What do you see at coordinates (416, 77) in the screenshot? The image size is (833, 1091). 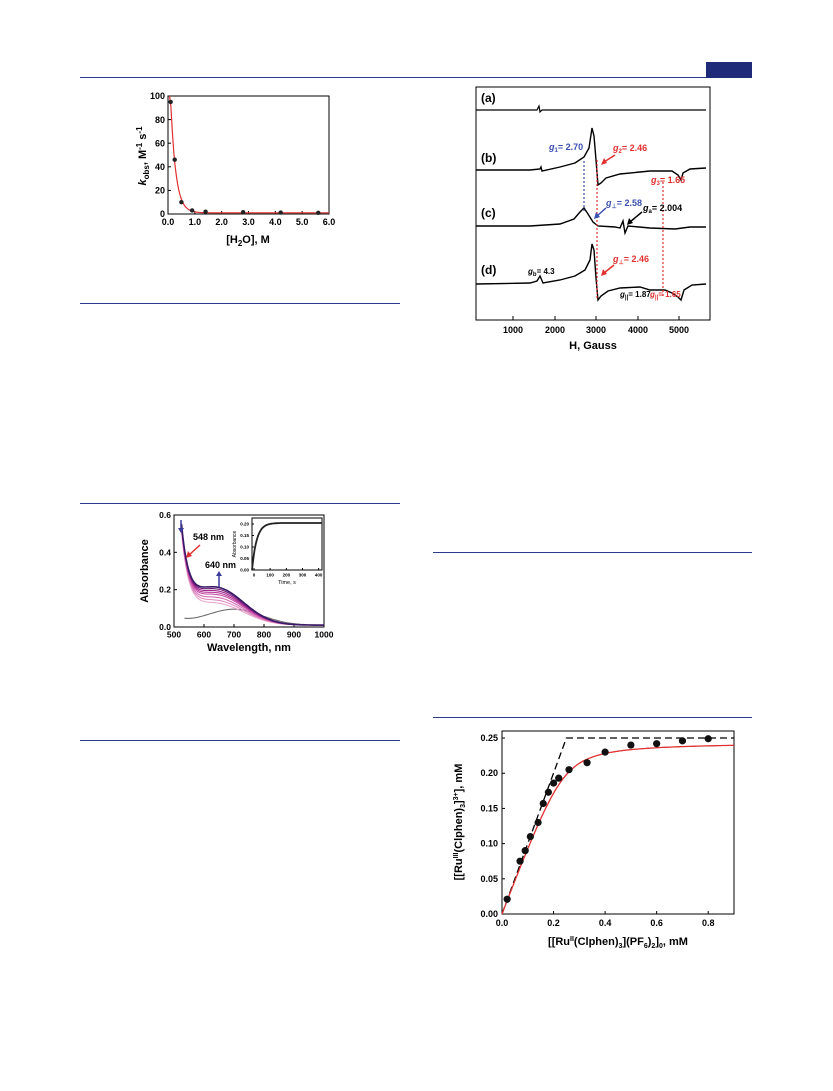 I see `header-rule` at bounding box center [416, 77].